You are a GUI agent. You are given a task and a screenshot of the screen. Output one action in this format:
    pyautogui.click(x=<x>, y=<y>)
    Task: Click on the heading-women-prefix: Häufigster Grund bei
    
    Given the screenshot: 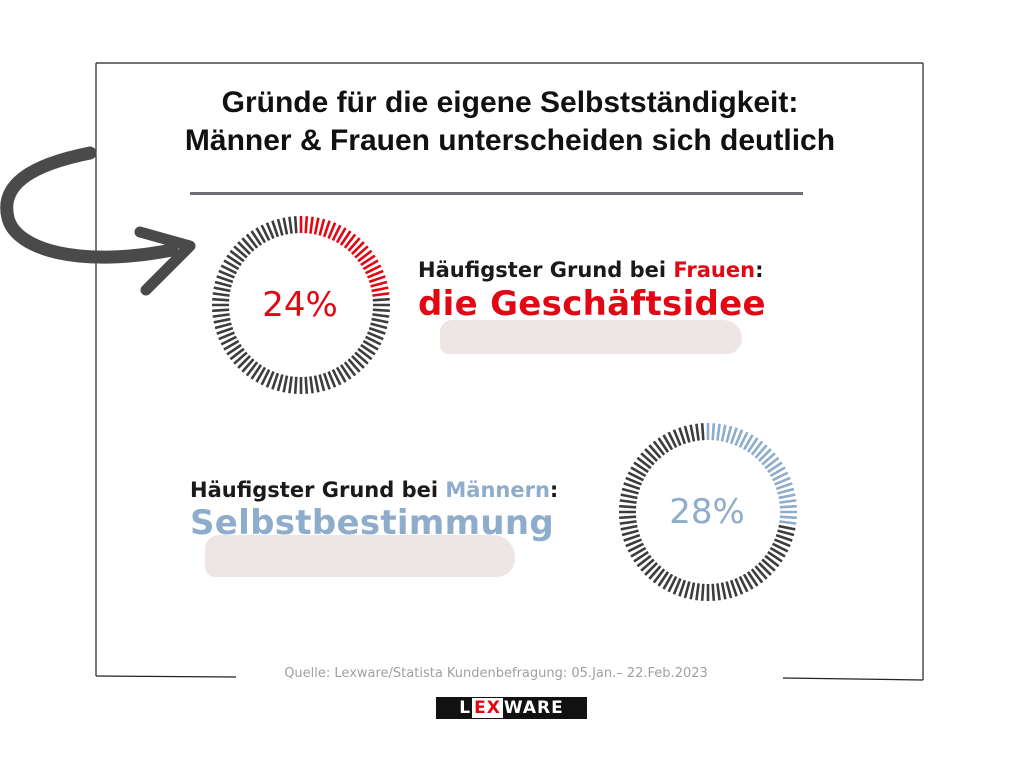 What is the action you would take?
    pyautogui.click(x=546, y=270)
    